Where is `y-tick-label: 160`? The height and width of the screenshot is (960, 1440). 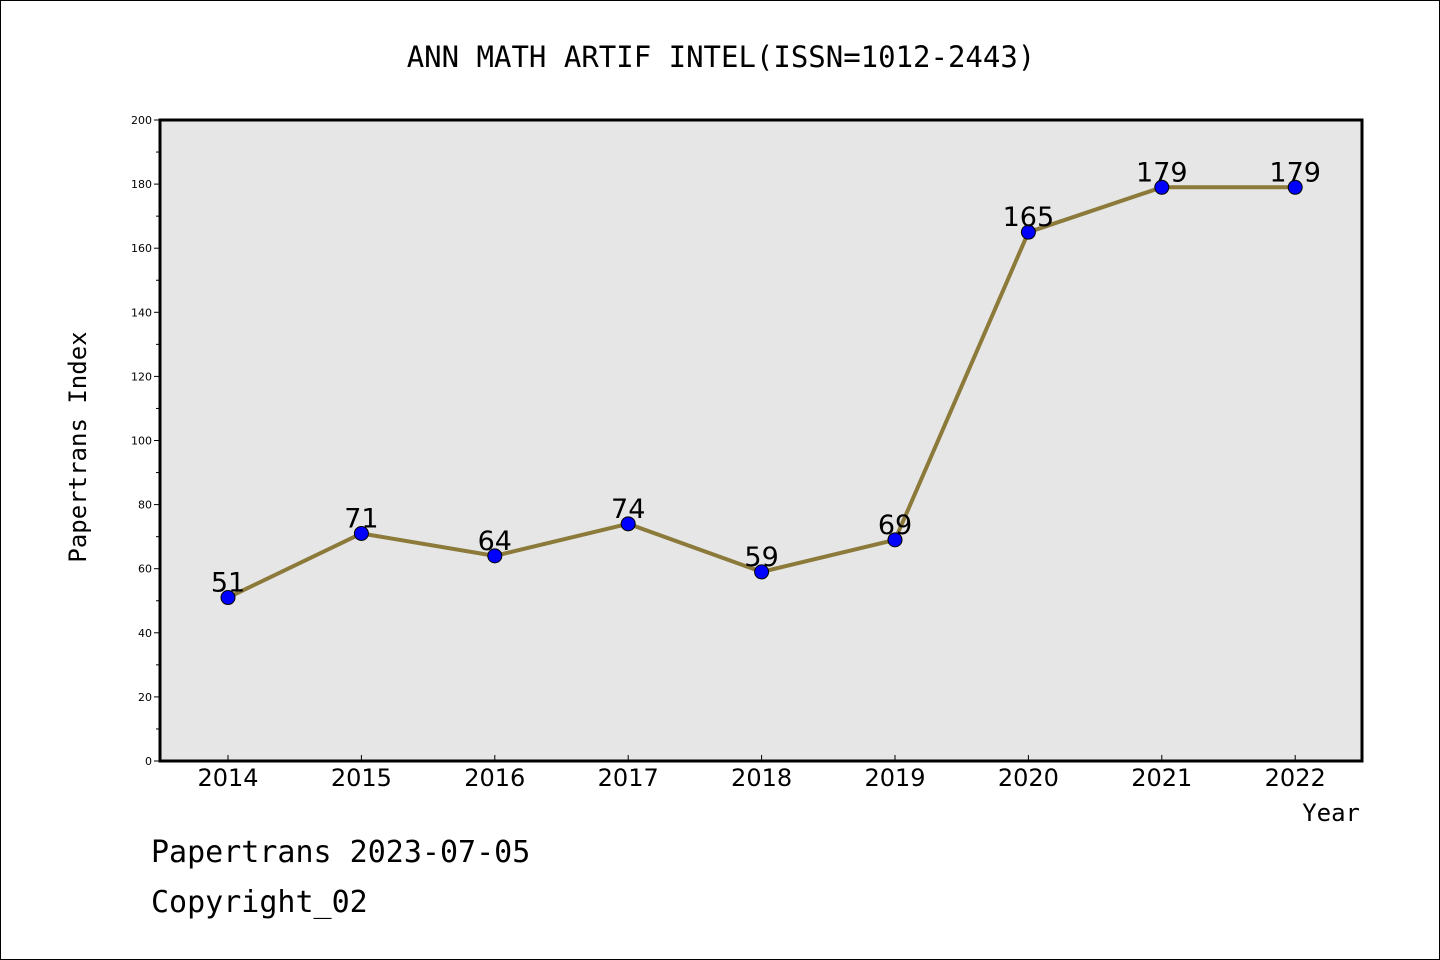 y-tick-label: 160 is located at coordinates (141, 248).